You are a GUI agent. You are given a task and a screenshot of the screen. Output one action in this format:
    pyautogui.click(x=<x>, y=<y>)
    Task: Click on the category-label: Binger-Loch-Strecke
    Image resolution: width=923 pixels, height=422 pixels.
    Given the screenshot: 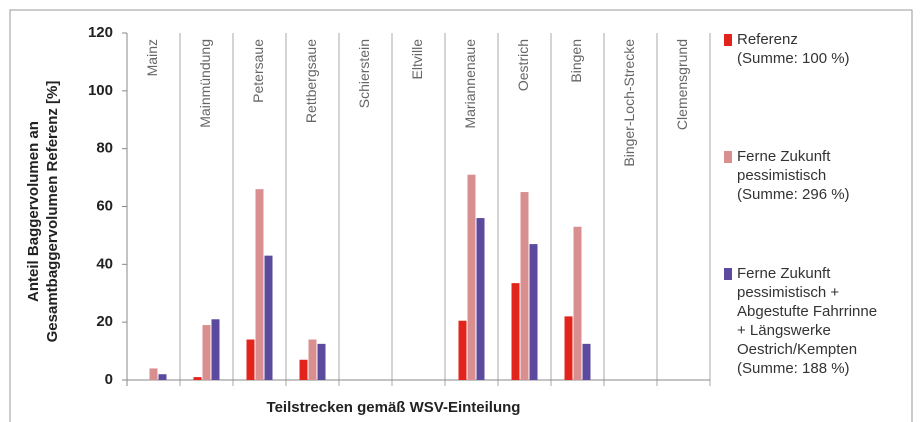 What is the action you would take?
    pyautogui.click(x=629, y=103)
    